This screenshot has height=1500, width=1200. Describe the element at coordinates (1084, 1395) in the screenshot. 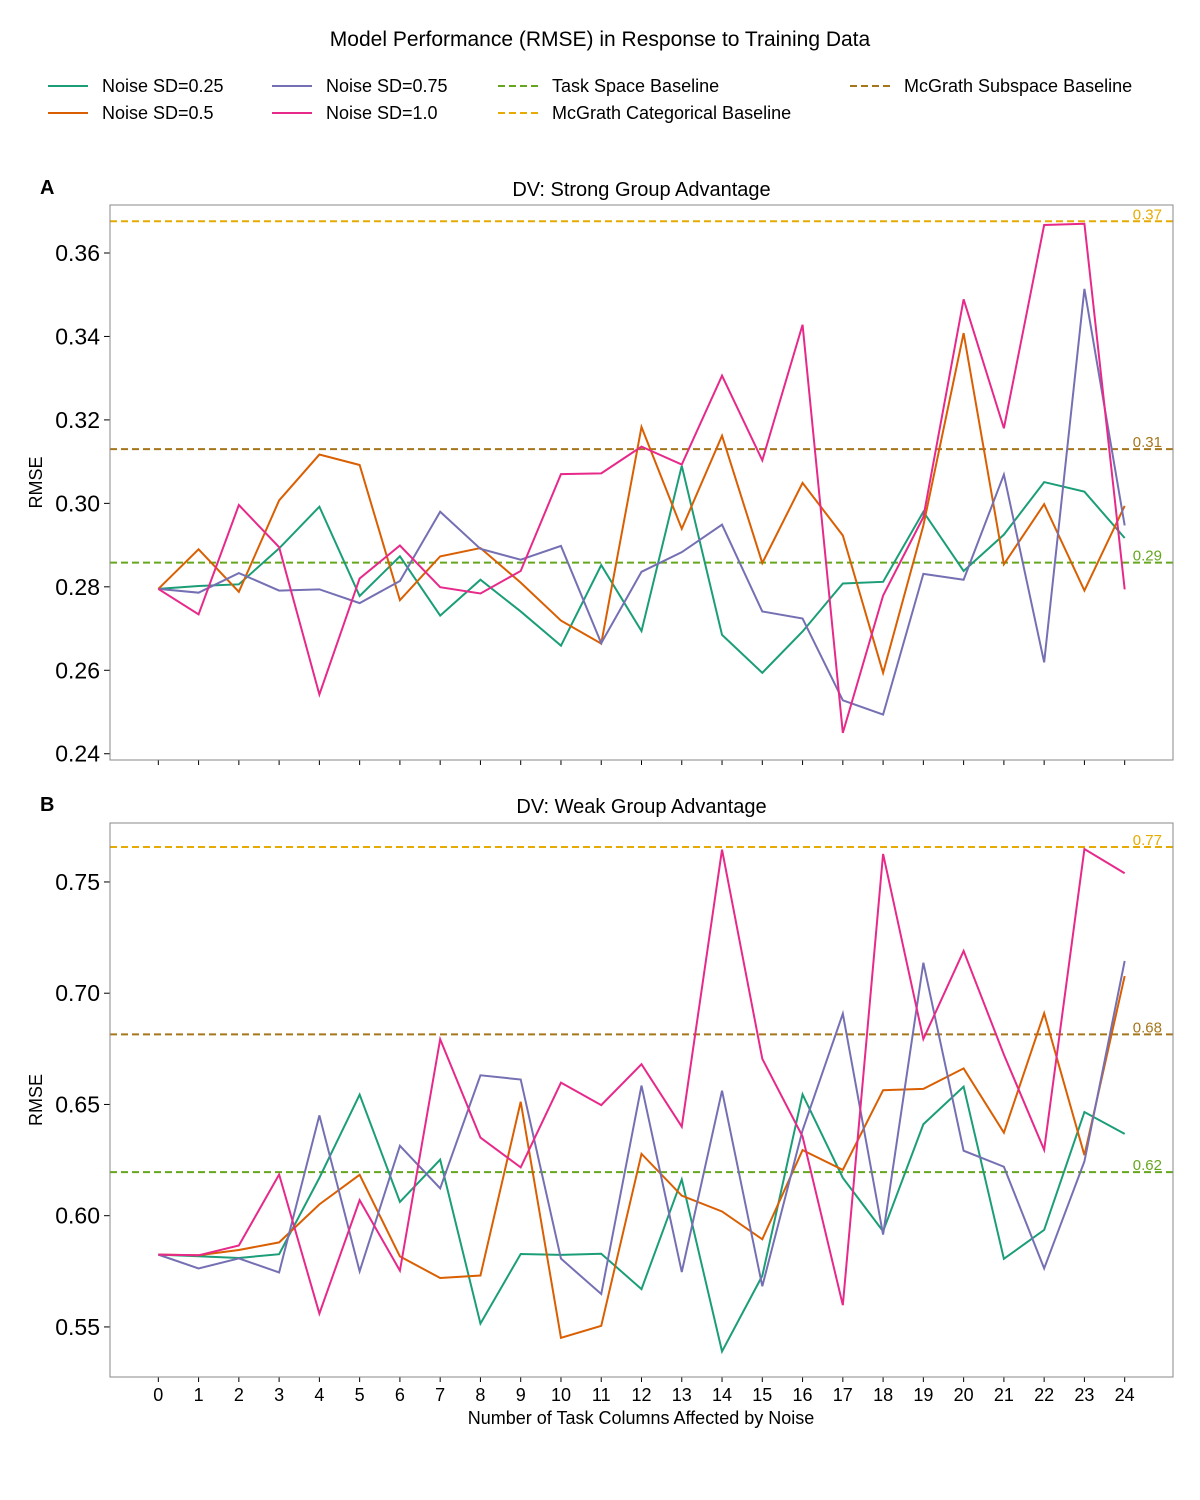

I see `x-tick-label: 23` at that location.